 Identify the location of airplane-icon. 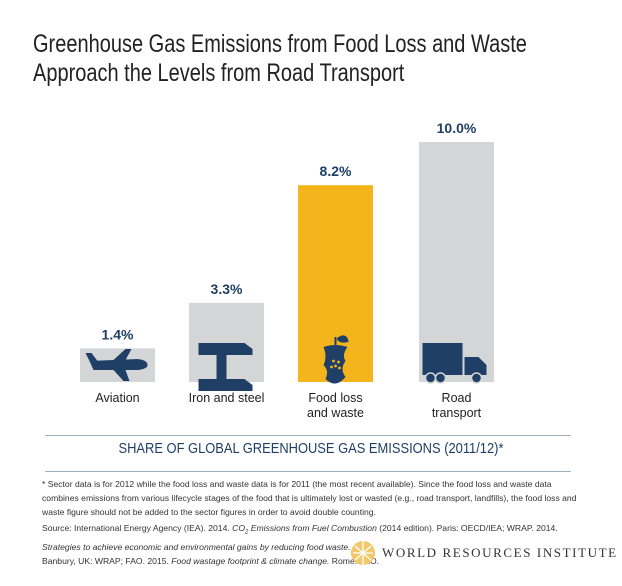
(116, 365).